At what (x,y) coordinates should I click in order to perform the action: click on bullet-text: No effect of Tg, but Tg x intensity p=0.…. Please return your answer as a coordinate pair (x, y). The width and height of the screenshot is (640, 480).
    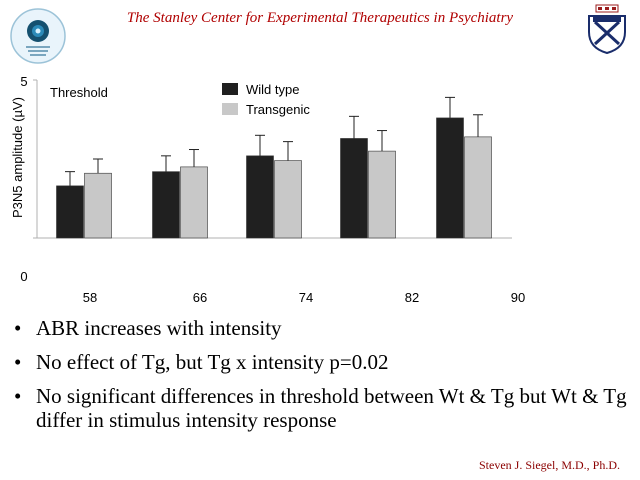
    Looking at the image, I should click on (212, 362).